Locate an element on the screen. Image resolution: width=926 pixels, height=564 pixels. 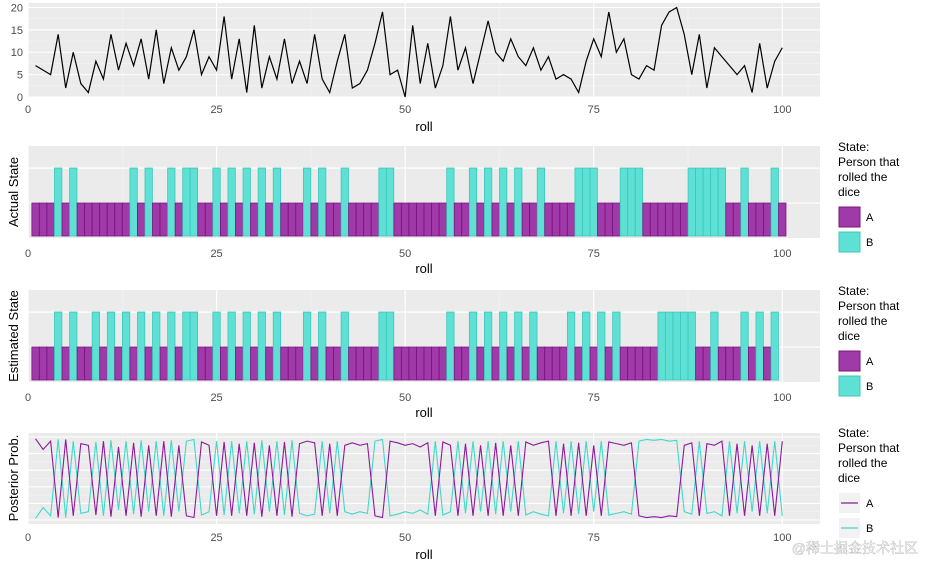
legend-title-line: rolled the is located at coordinates (863, 463).